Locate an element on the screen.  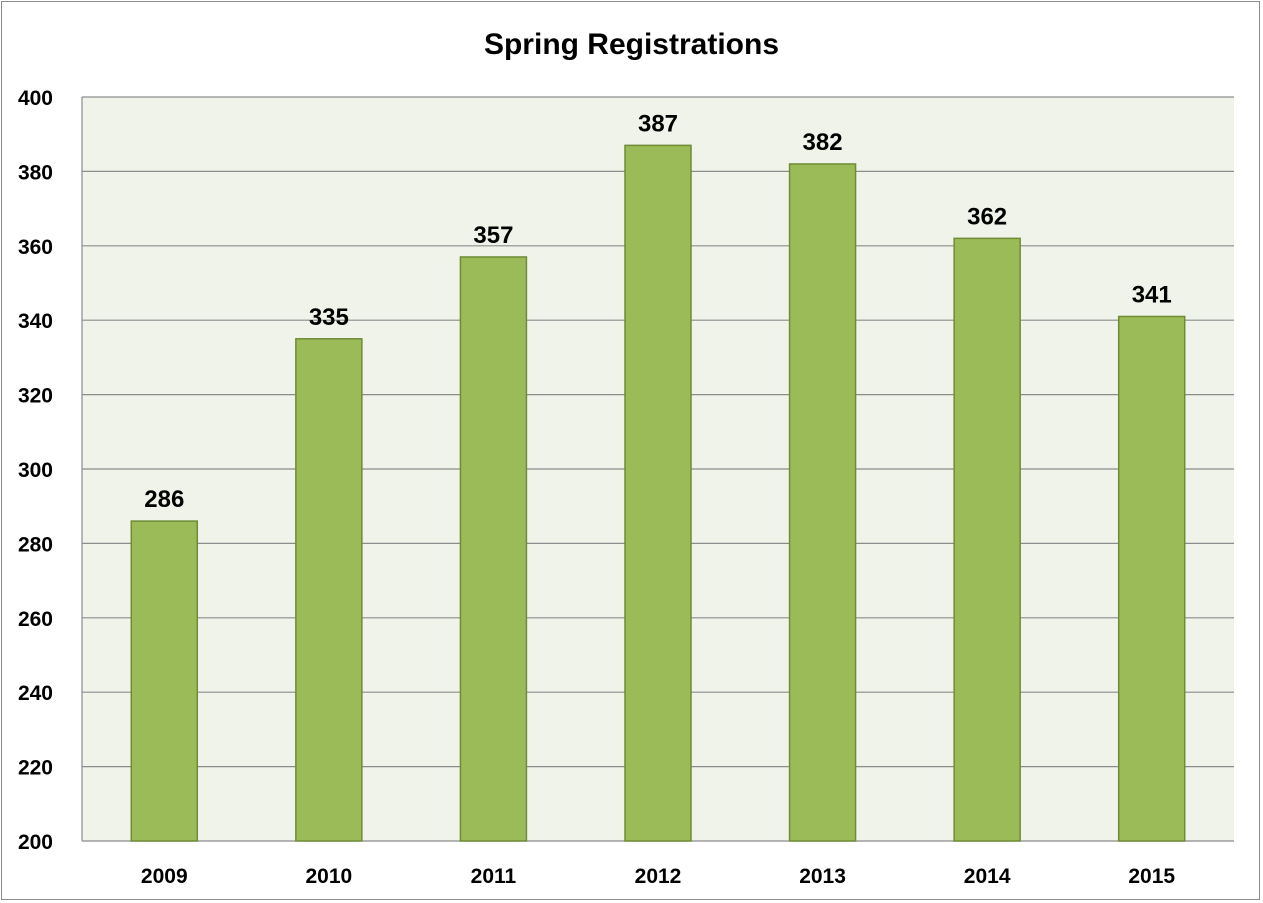
y-tick-label: 380 is located at coordinates (35, 172).